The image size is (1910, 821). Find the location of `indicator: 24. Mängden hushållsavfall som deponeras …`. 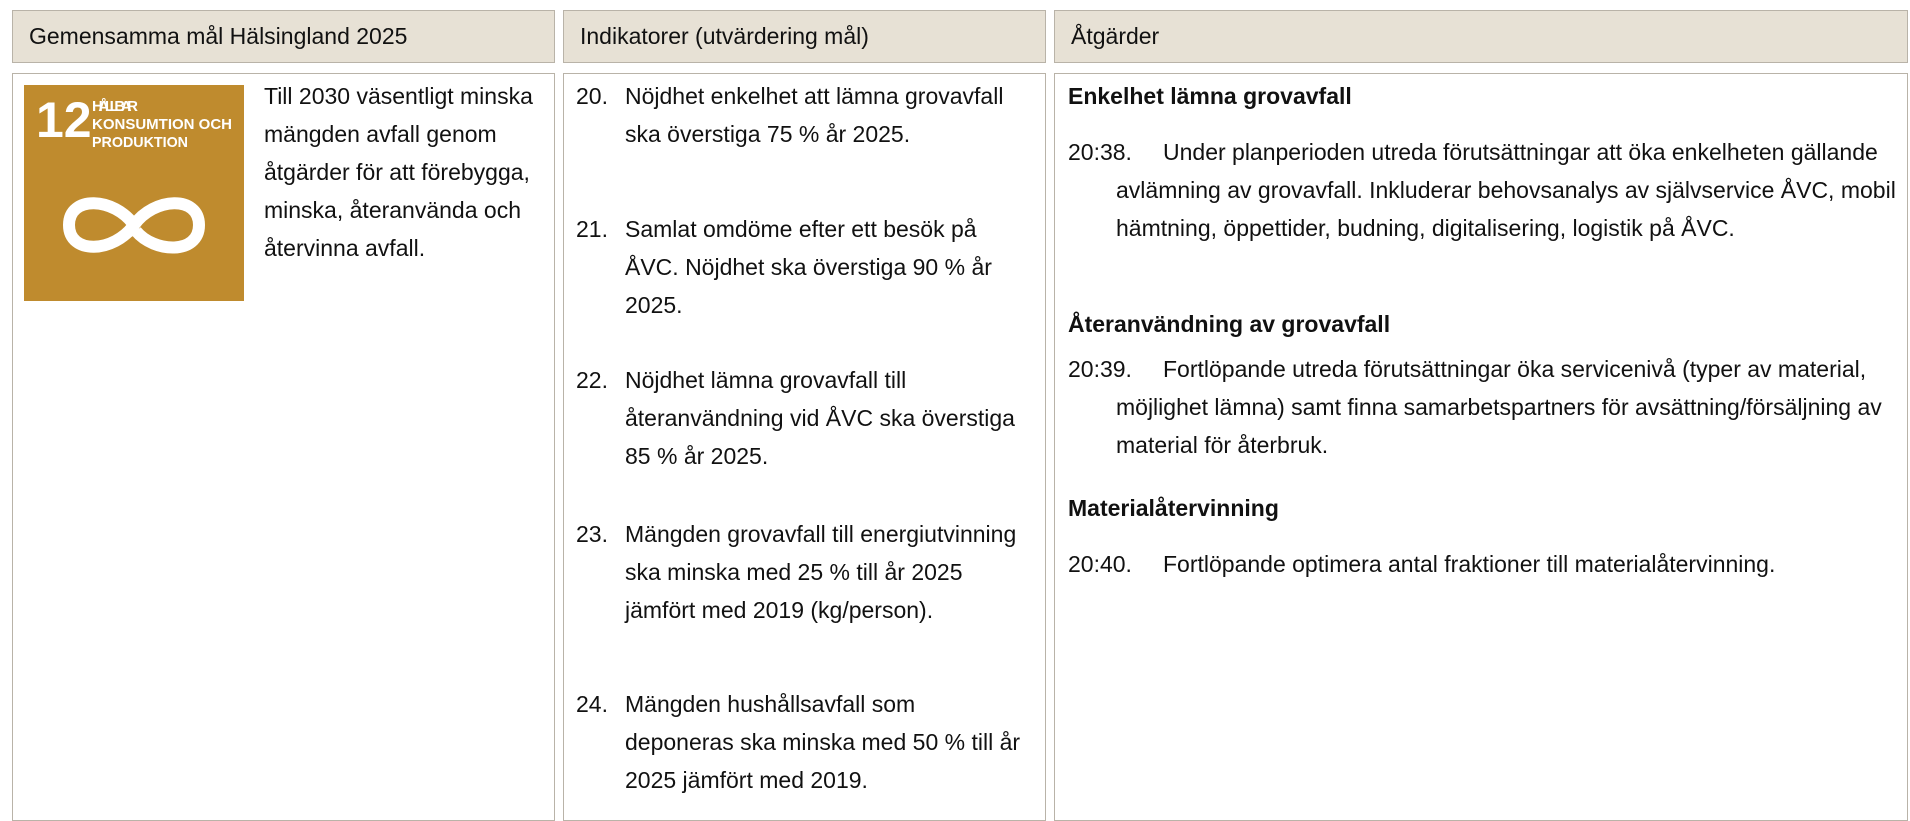

indicator: 24. Mängden hushållsavfall som deponeras … is located at coordinates (798, 742).